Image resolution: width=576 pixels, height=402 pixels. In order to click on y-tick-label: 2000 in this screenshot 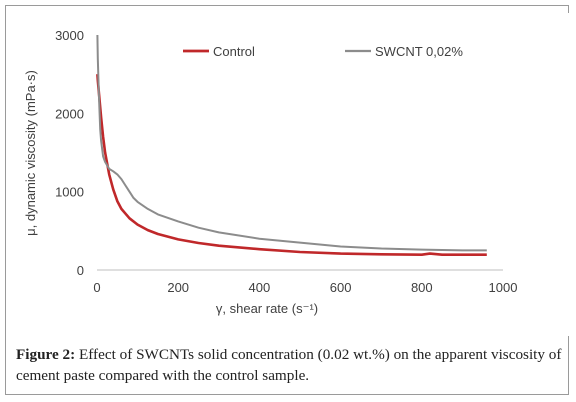, I will do `click(69, 113)`.